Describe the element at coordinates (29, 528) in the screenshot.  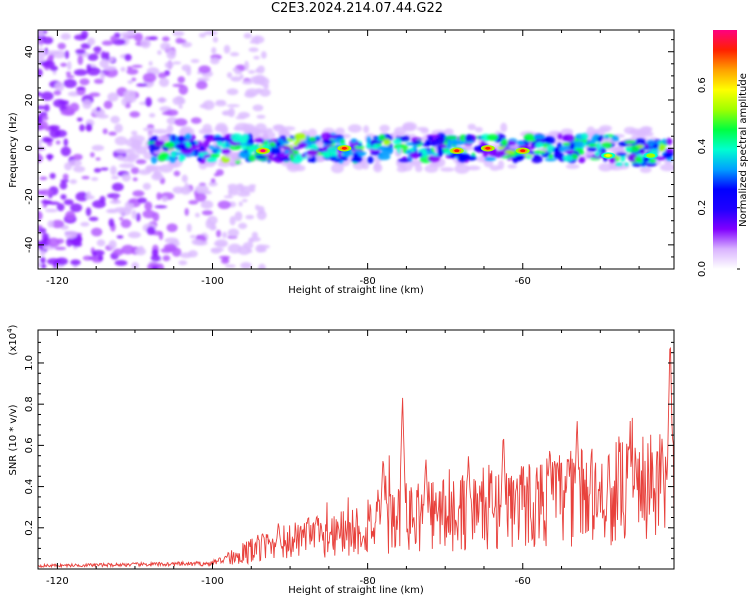
I see `y-tick-label: 0.2` at that location.